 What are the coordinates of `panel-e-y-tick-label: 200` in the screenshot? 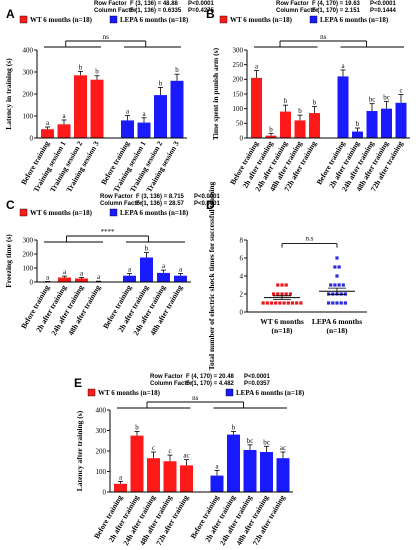 It's located at (101, 451).